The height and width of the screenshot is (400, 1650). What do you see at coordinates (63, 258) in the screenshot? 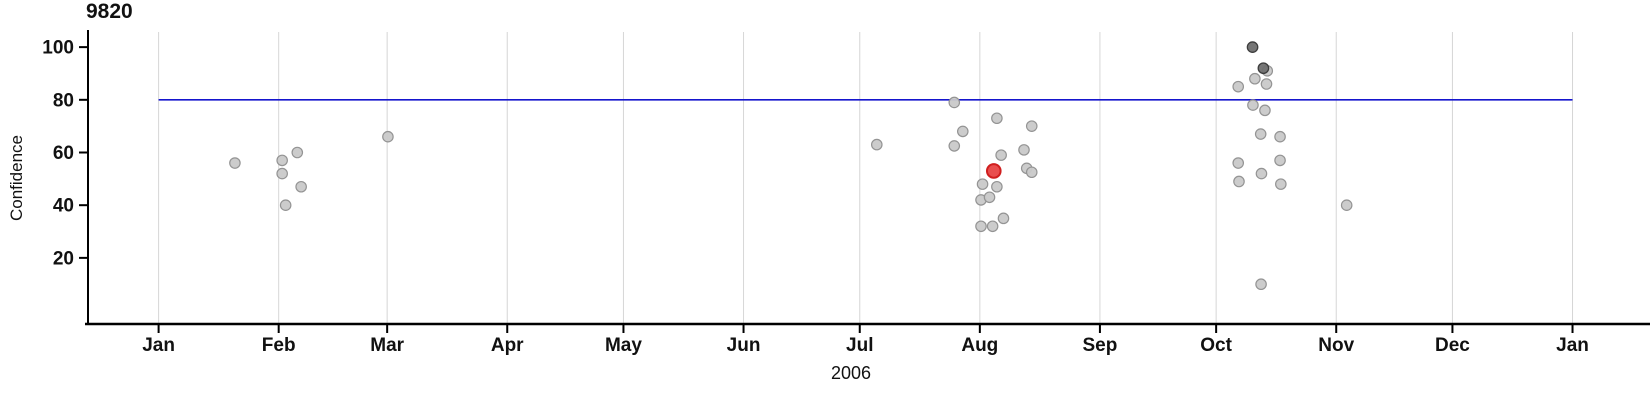
I see `y-tick-label: 20` at bounding box center [63, 258].